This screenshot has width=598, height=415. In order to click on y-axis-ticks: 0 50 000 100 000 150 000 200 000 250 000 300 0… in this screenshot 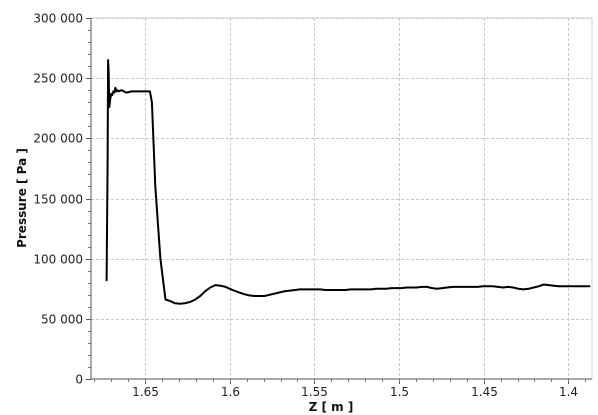, I will do `click(62, 199)`.